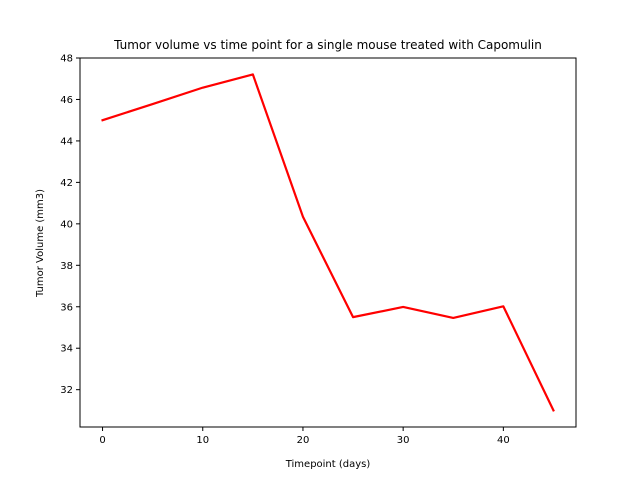  Describe the element at coordinates (66, 307) in the screenshot. I see `y-tick-label: 36` at that location.